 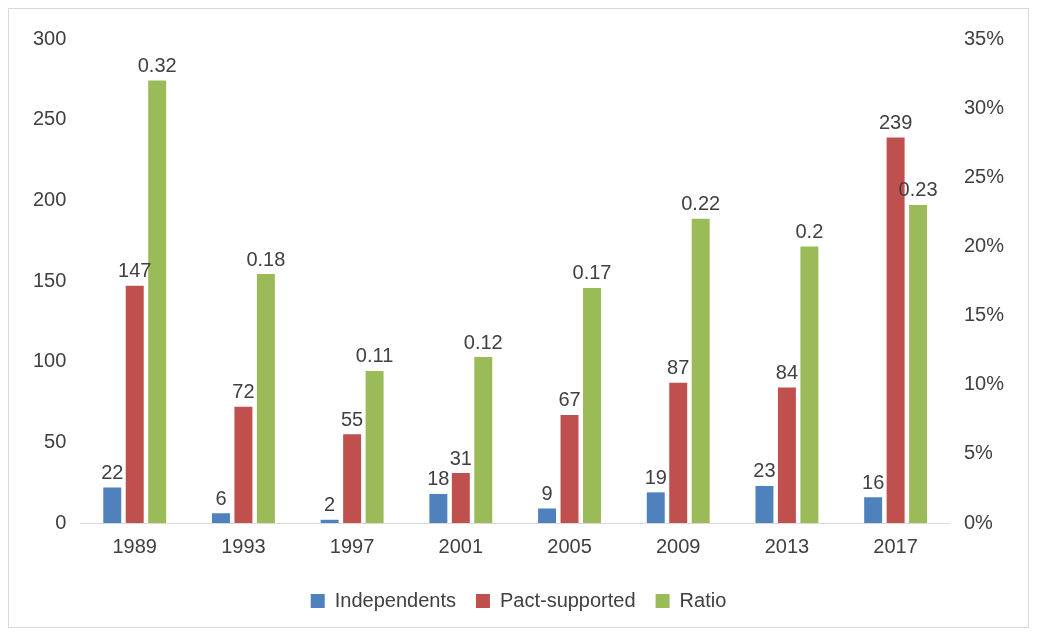 What do you see at coordinates (243, 391) in the screenshot?
I see `data-label: 72` at bounding box center [243, 391].